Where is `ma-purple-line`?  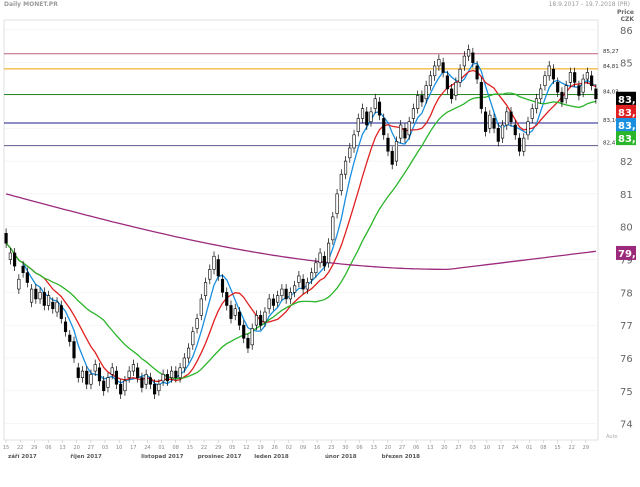
ma-purple-line is located at coordinates (300, 232).